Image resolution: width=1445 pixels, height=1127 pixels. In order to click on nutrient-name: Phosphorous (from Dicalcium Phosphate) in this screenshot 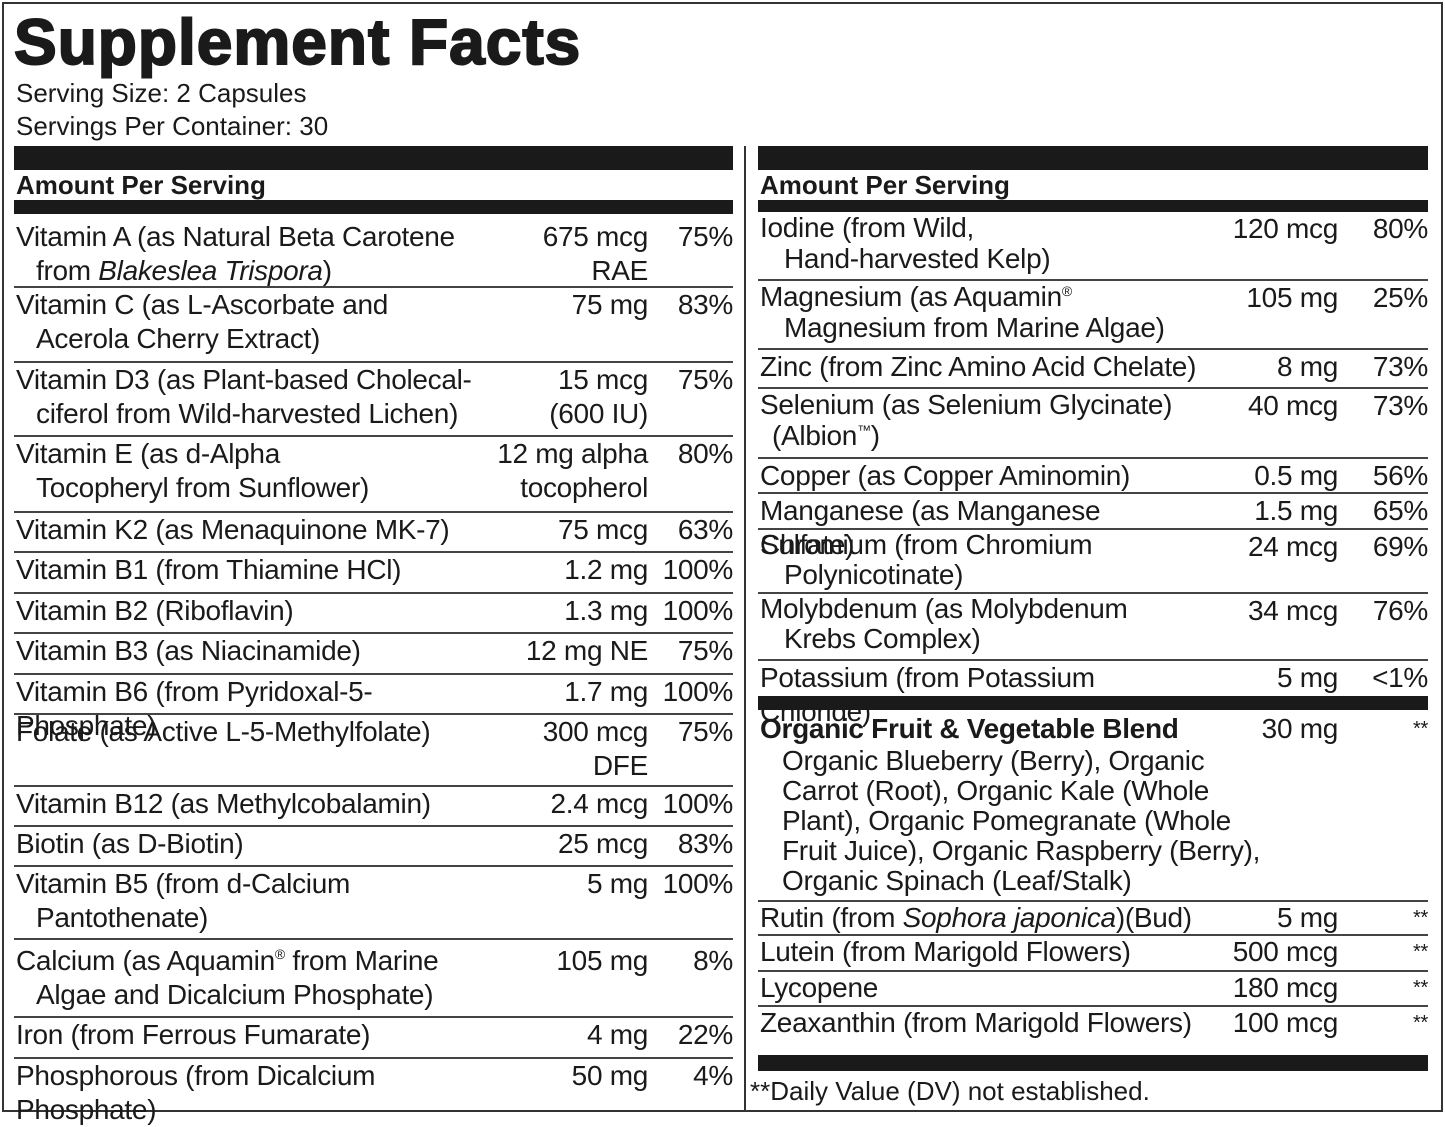, I will do `click(196, 1092)`.